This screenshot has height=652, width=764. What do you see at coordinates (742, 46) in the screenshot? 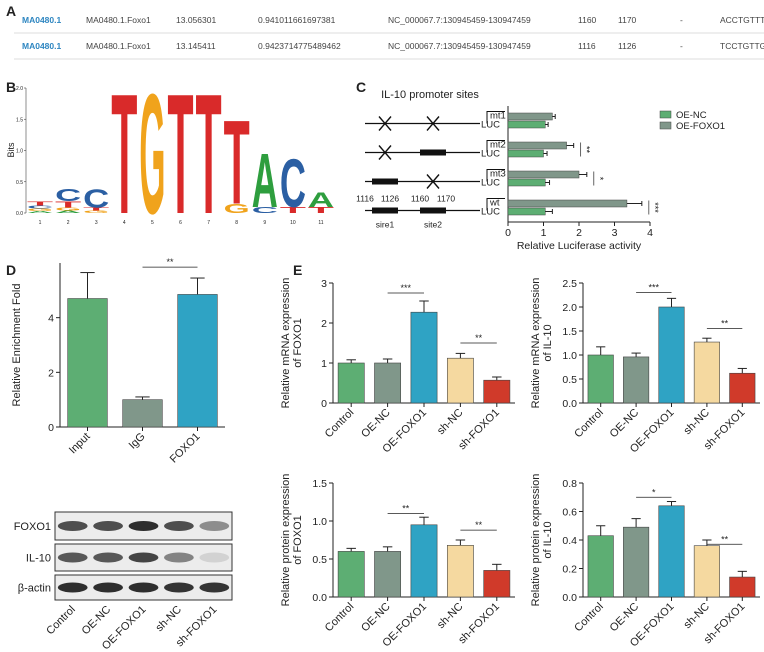
I see `table-cell: TCCTGTTGACC` at bounding box center [742, 46].